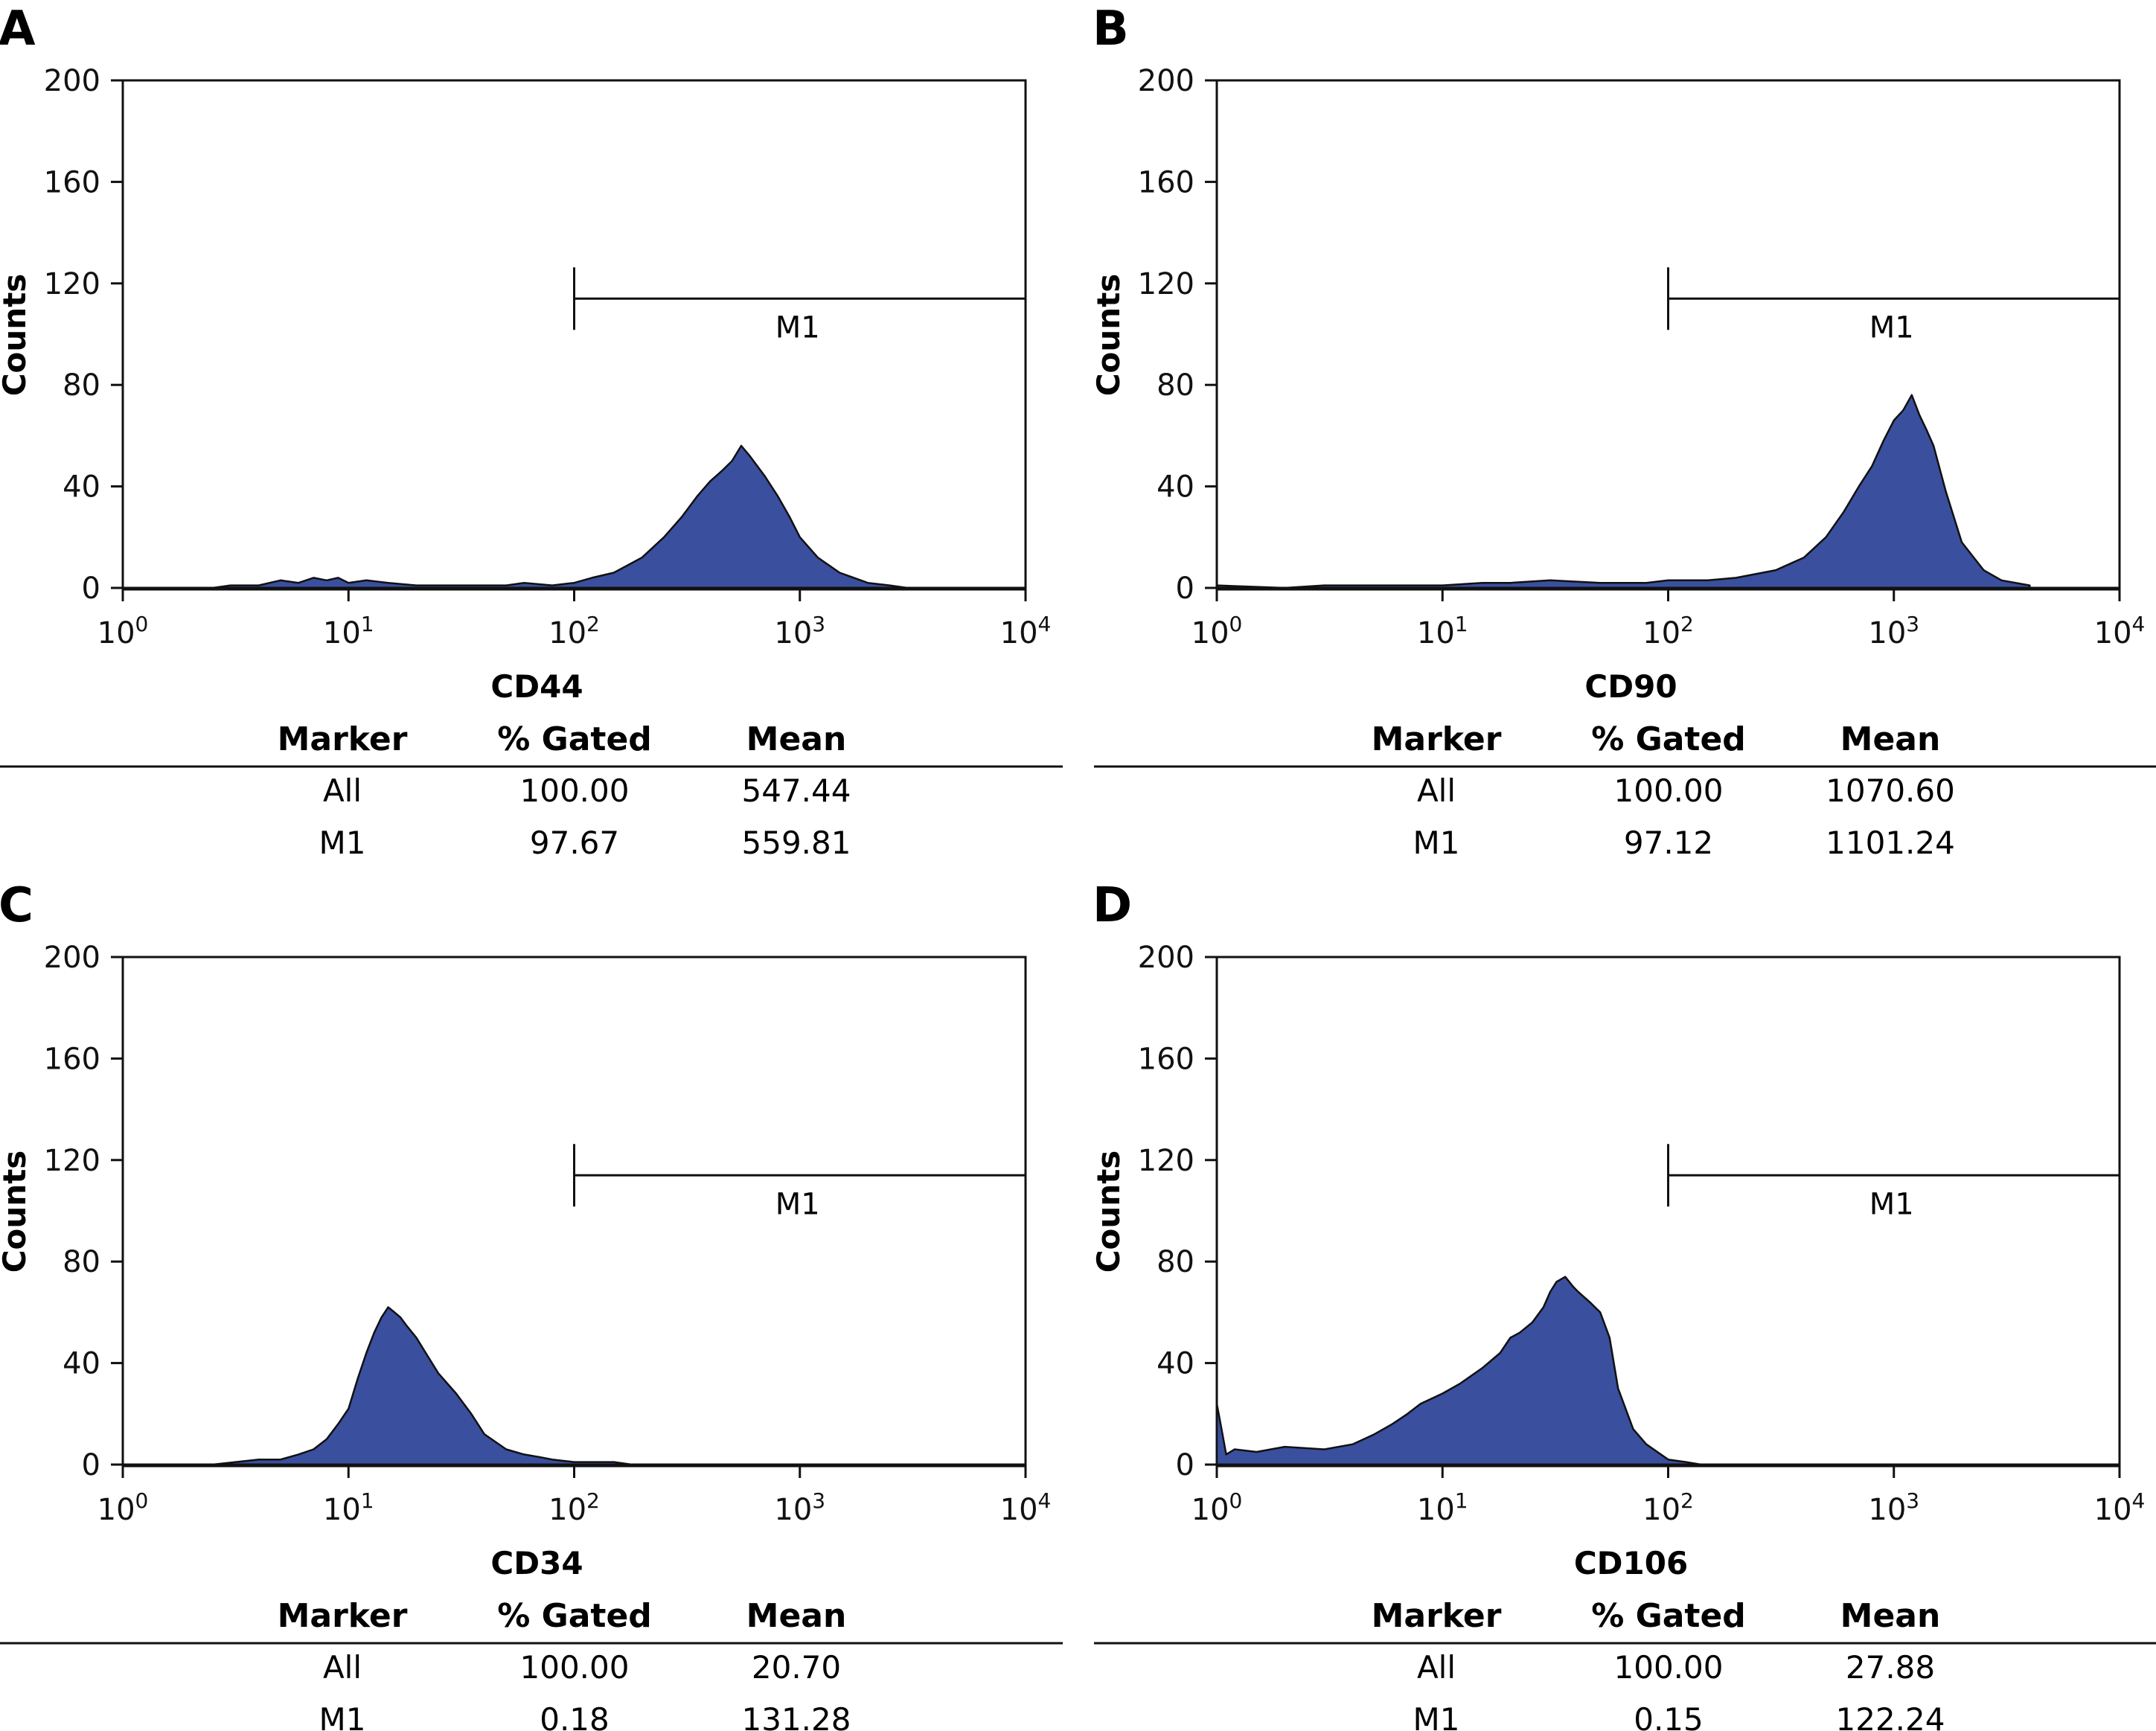  Describe the element at coordinates (796, 843) in the screenshot. I see `table-cell: 559.81` at that location.